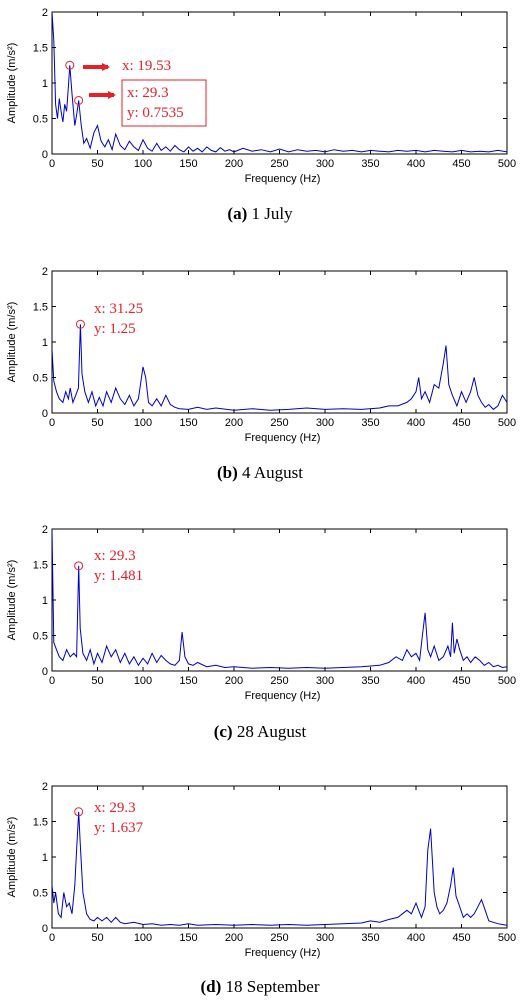 The width and height of the screenshot is (520, 1000). I want to click on peak-annotation: y: 1.481, so click(118, 576).